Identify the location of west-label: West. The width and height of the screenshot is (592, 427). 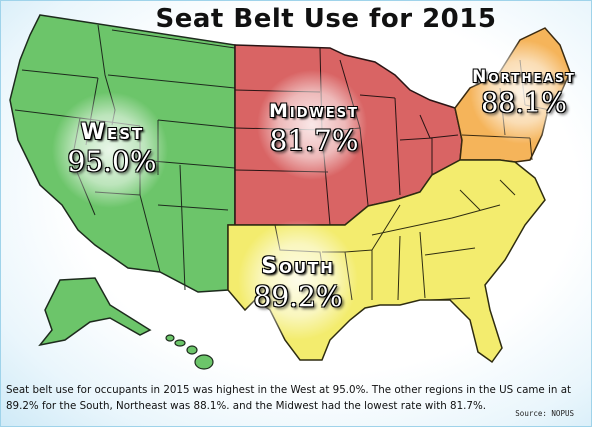
(112, 132).